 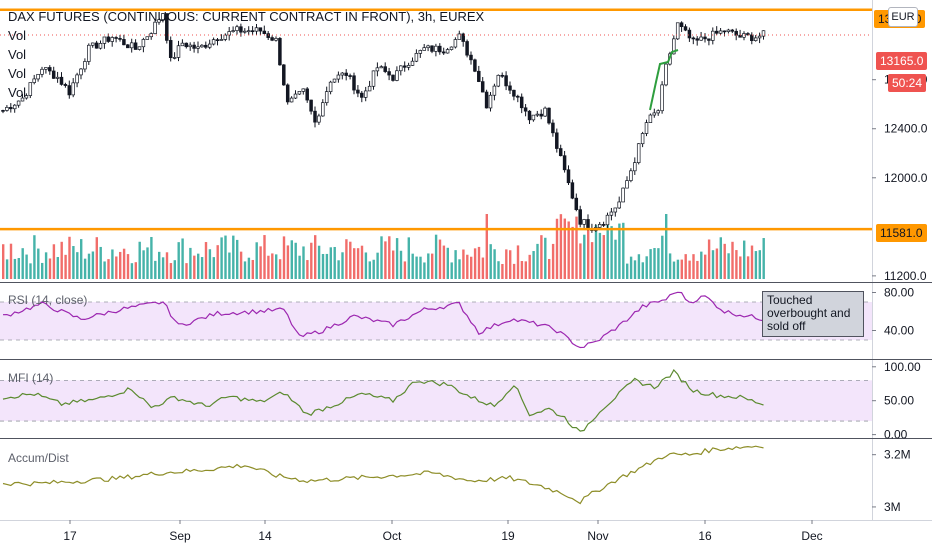 I want to click on mfi-tick-label: 100.00, so click(x=902, y=367).